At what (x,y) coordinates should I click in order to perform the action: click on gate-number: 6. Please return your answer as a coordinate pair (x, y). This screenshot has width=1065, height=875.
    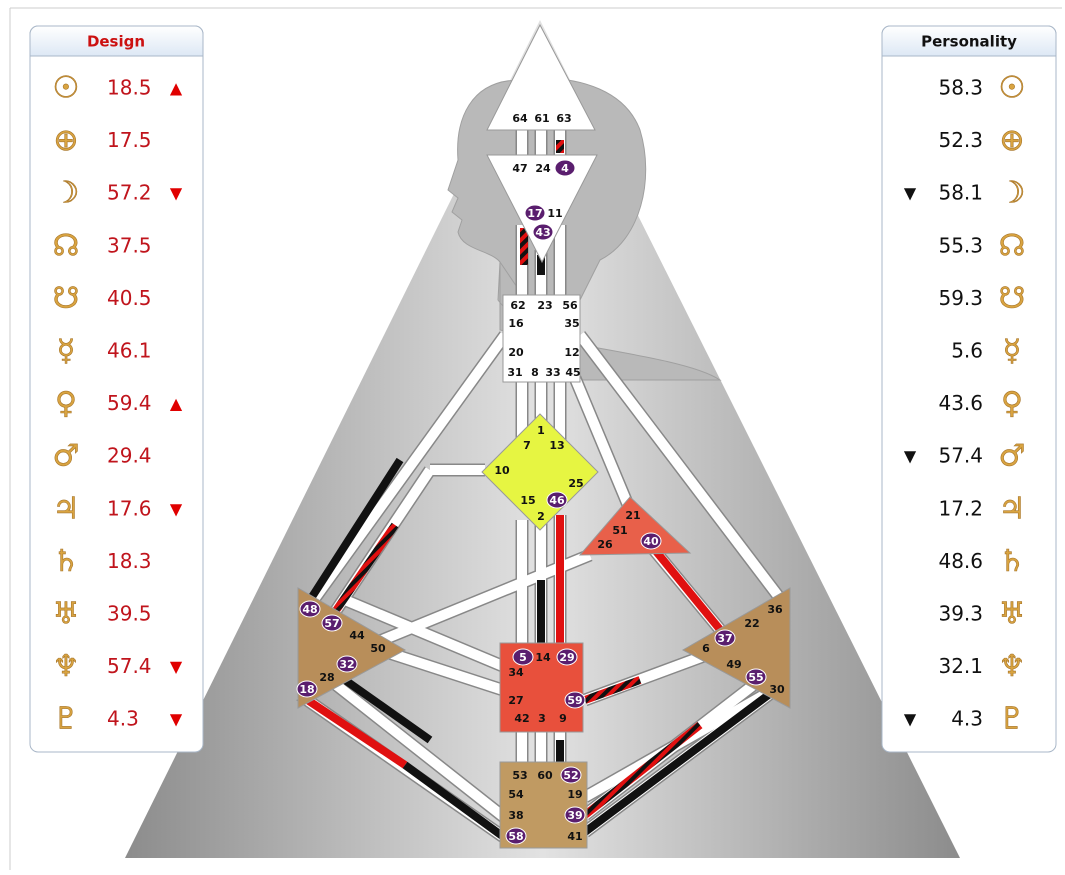
    Looking at the image, I should click on (706, 648).